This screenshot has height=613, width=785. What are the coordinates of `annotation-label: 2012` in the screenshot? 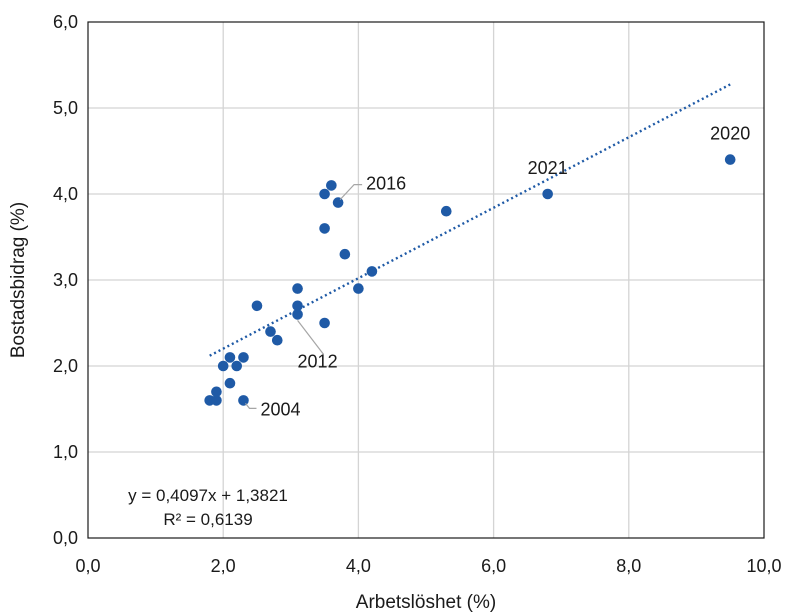 It's located at (318, 361).